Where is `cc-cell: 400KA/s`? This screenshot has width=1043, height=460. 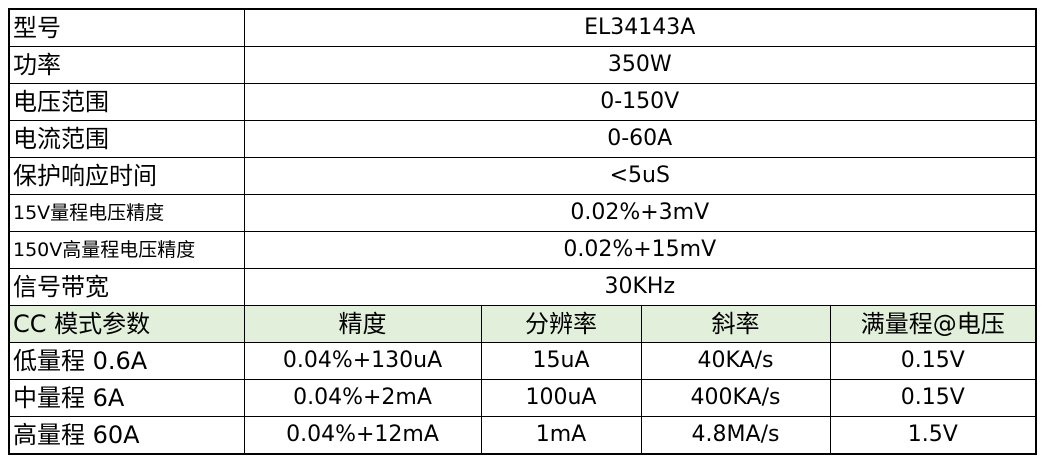 cc-cell: 400KA/s is located at coordinates (735, 398).